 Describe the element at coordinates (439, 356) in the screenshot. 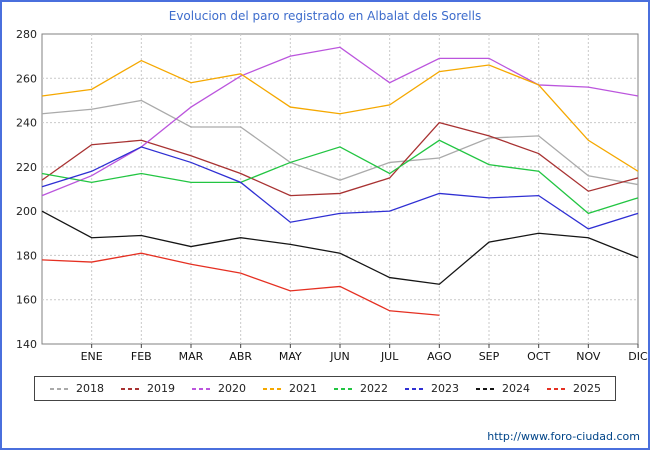

I see `x-tick-label: AGO` at that location.